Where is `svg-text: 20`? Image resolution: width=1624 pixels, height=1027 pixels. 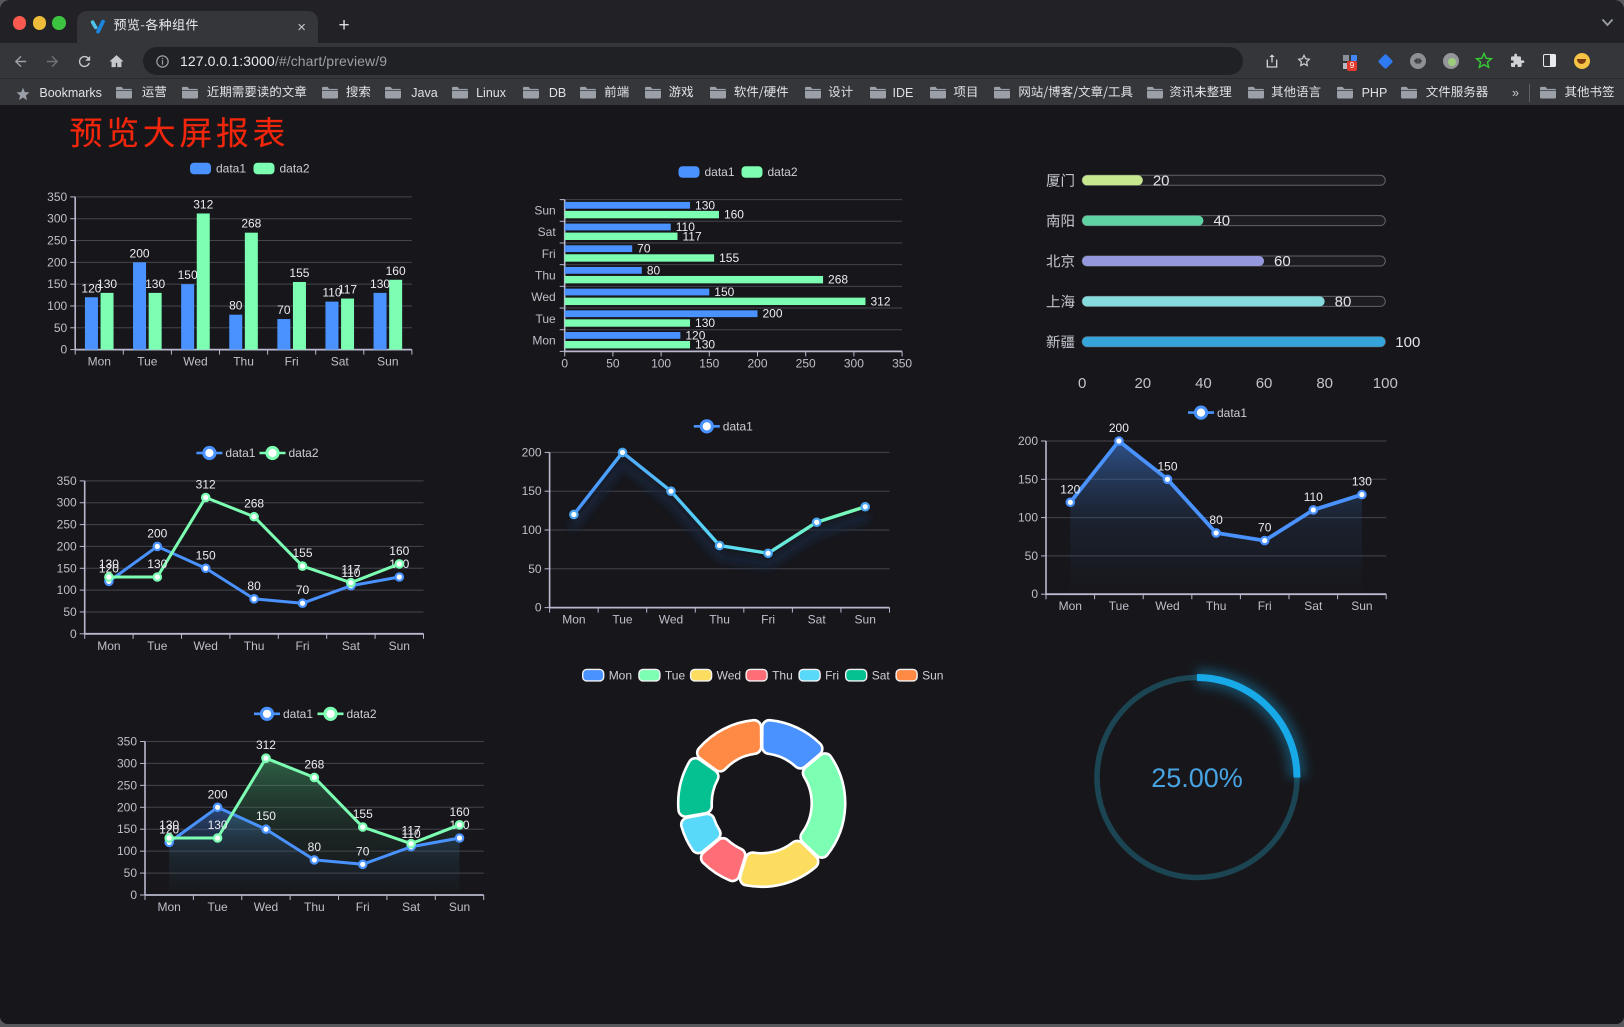 svg-text: 20 is located at coordinates (1161, 180).